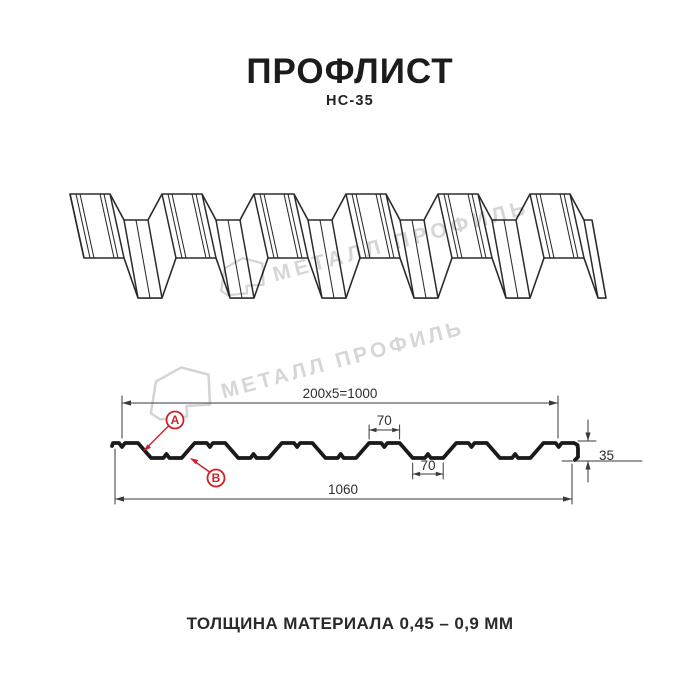 The width and height of the screenshot is (700, 700). I want to click on metall-profil-logo-icon, so click(242, 277).